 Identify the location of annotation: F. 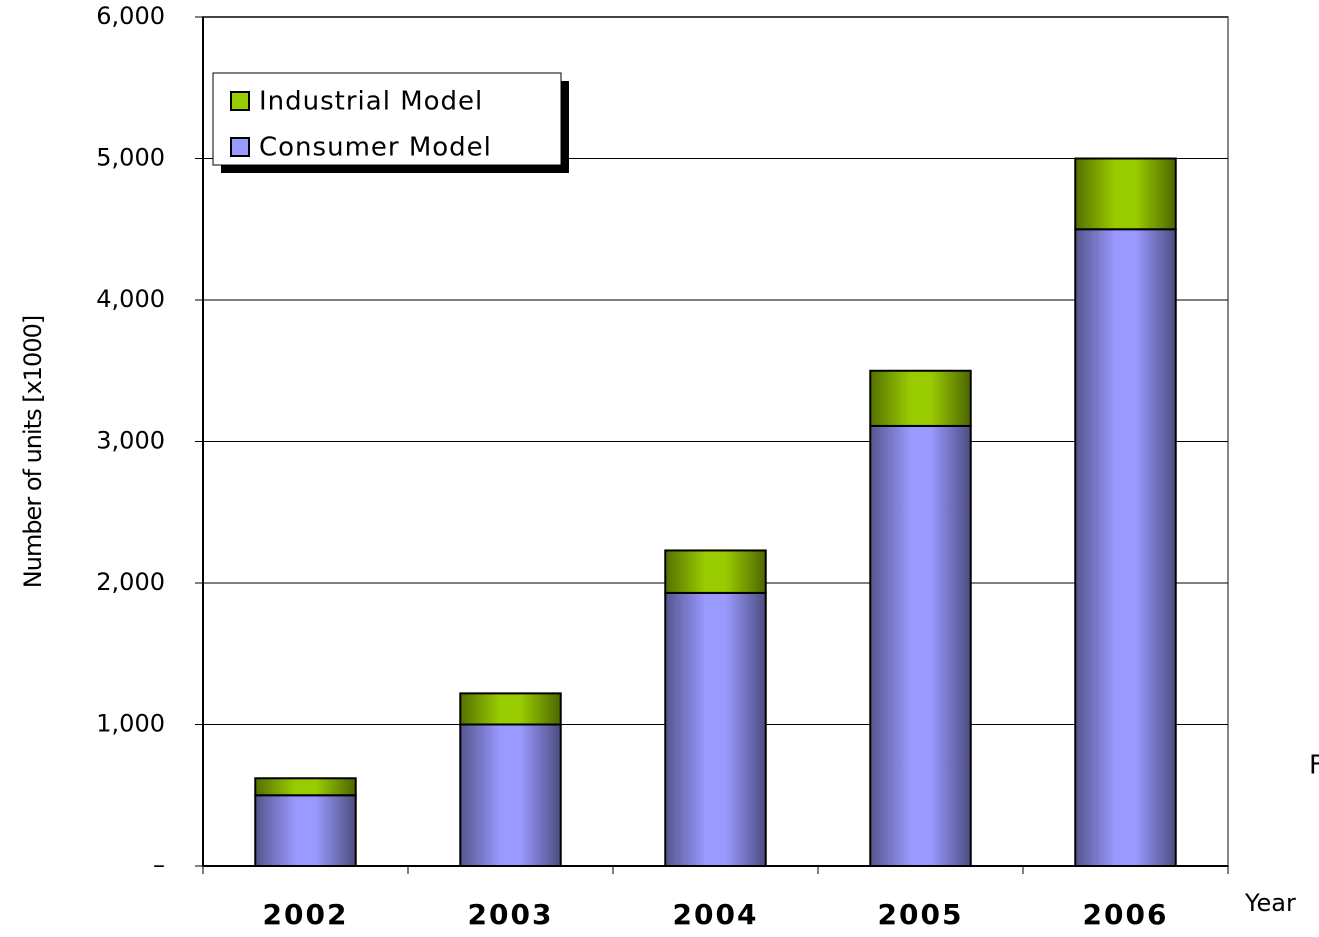
(1314, 766).